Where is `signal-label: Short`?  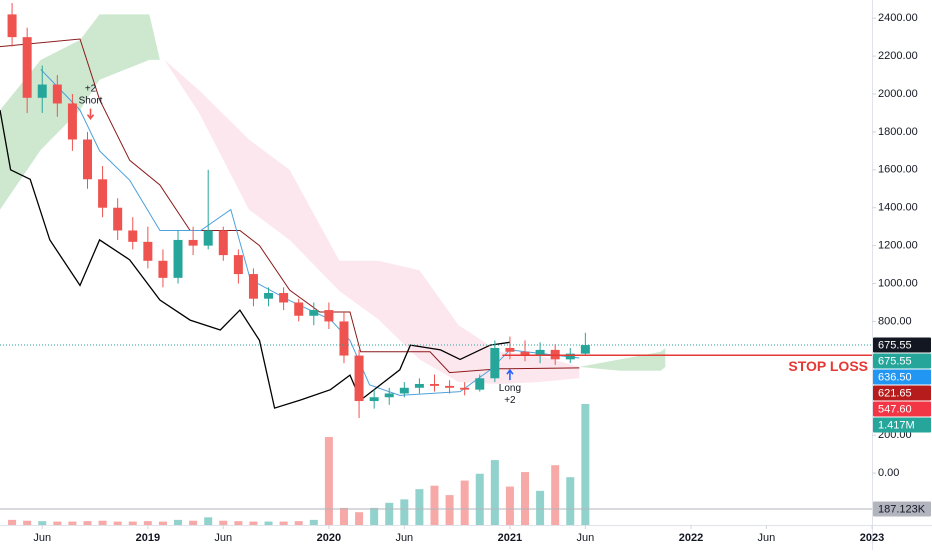
signal-label: Short is located at coordinates (91, 100).